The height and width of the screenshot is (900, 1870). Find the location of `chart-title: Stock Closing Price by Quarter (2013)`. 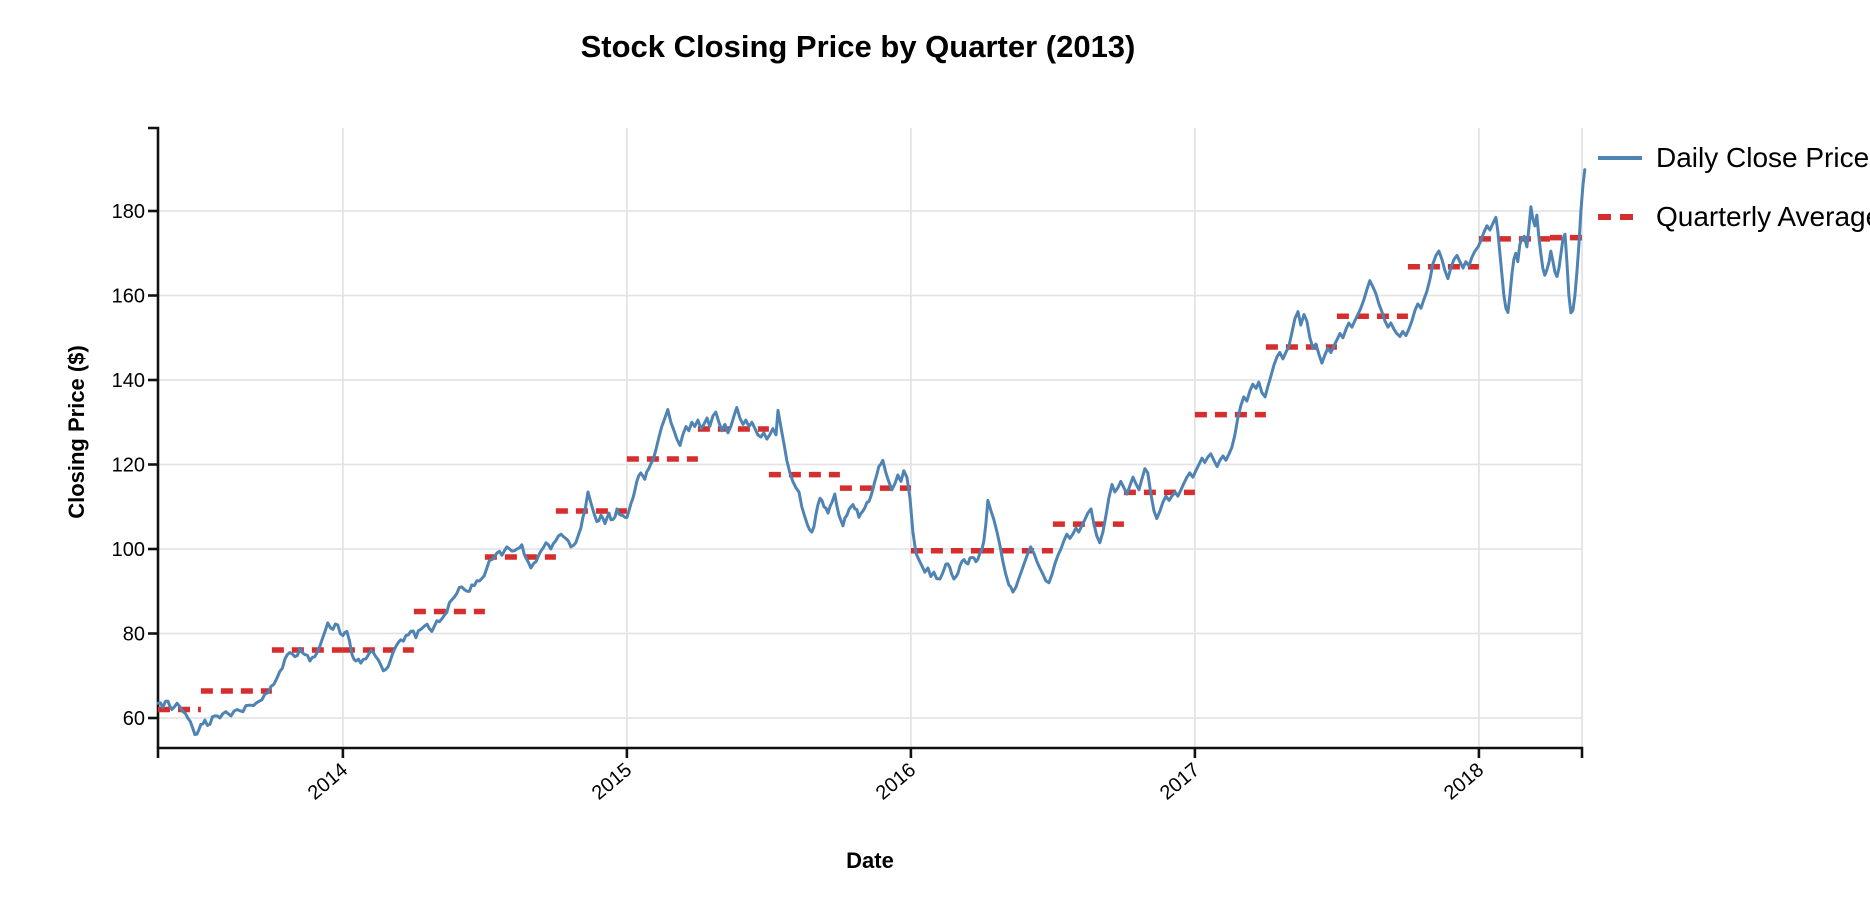

chart-title: Stock Closing Price by Quarter (2013) is located at coordinates (858, 46).